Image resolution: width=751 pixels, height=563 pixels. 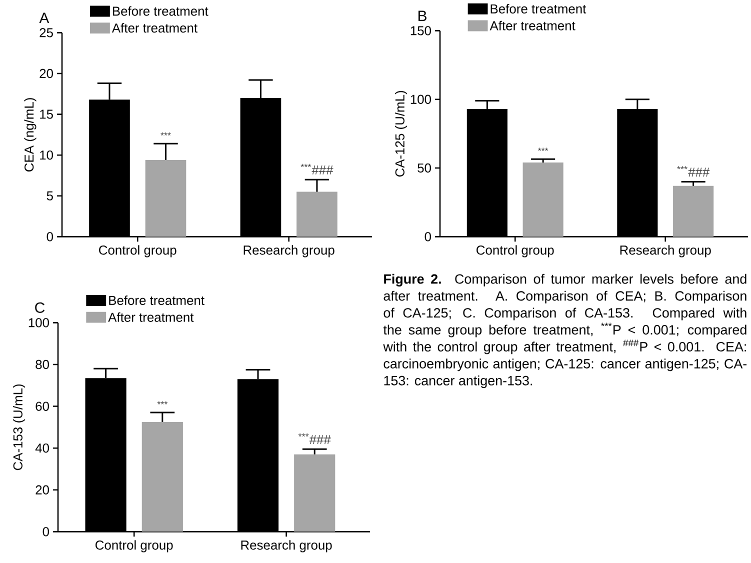 I want to click on y-tick-label: 150, so click(x=420, y=31).